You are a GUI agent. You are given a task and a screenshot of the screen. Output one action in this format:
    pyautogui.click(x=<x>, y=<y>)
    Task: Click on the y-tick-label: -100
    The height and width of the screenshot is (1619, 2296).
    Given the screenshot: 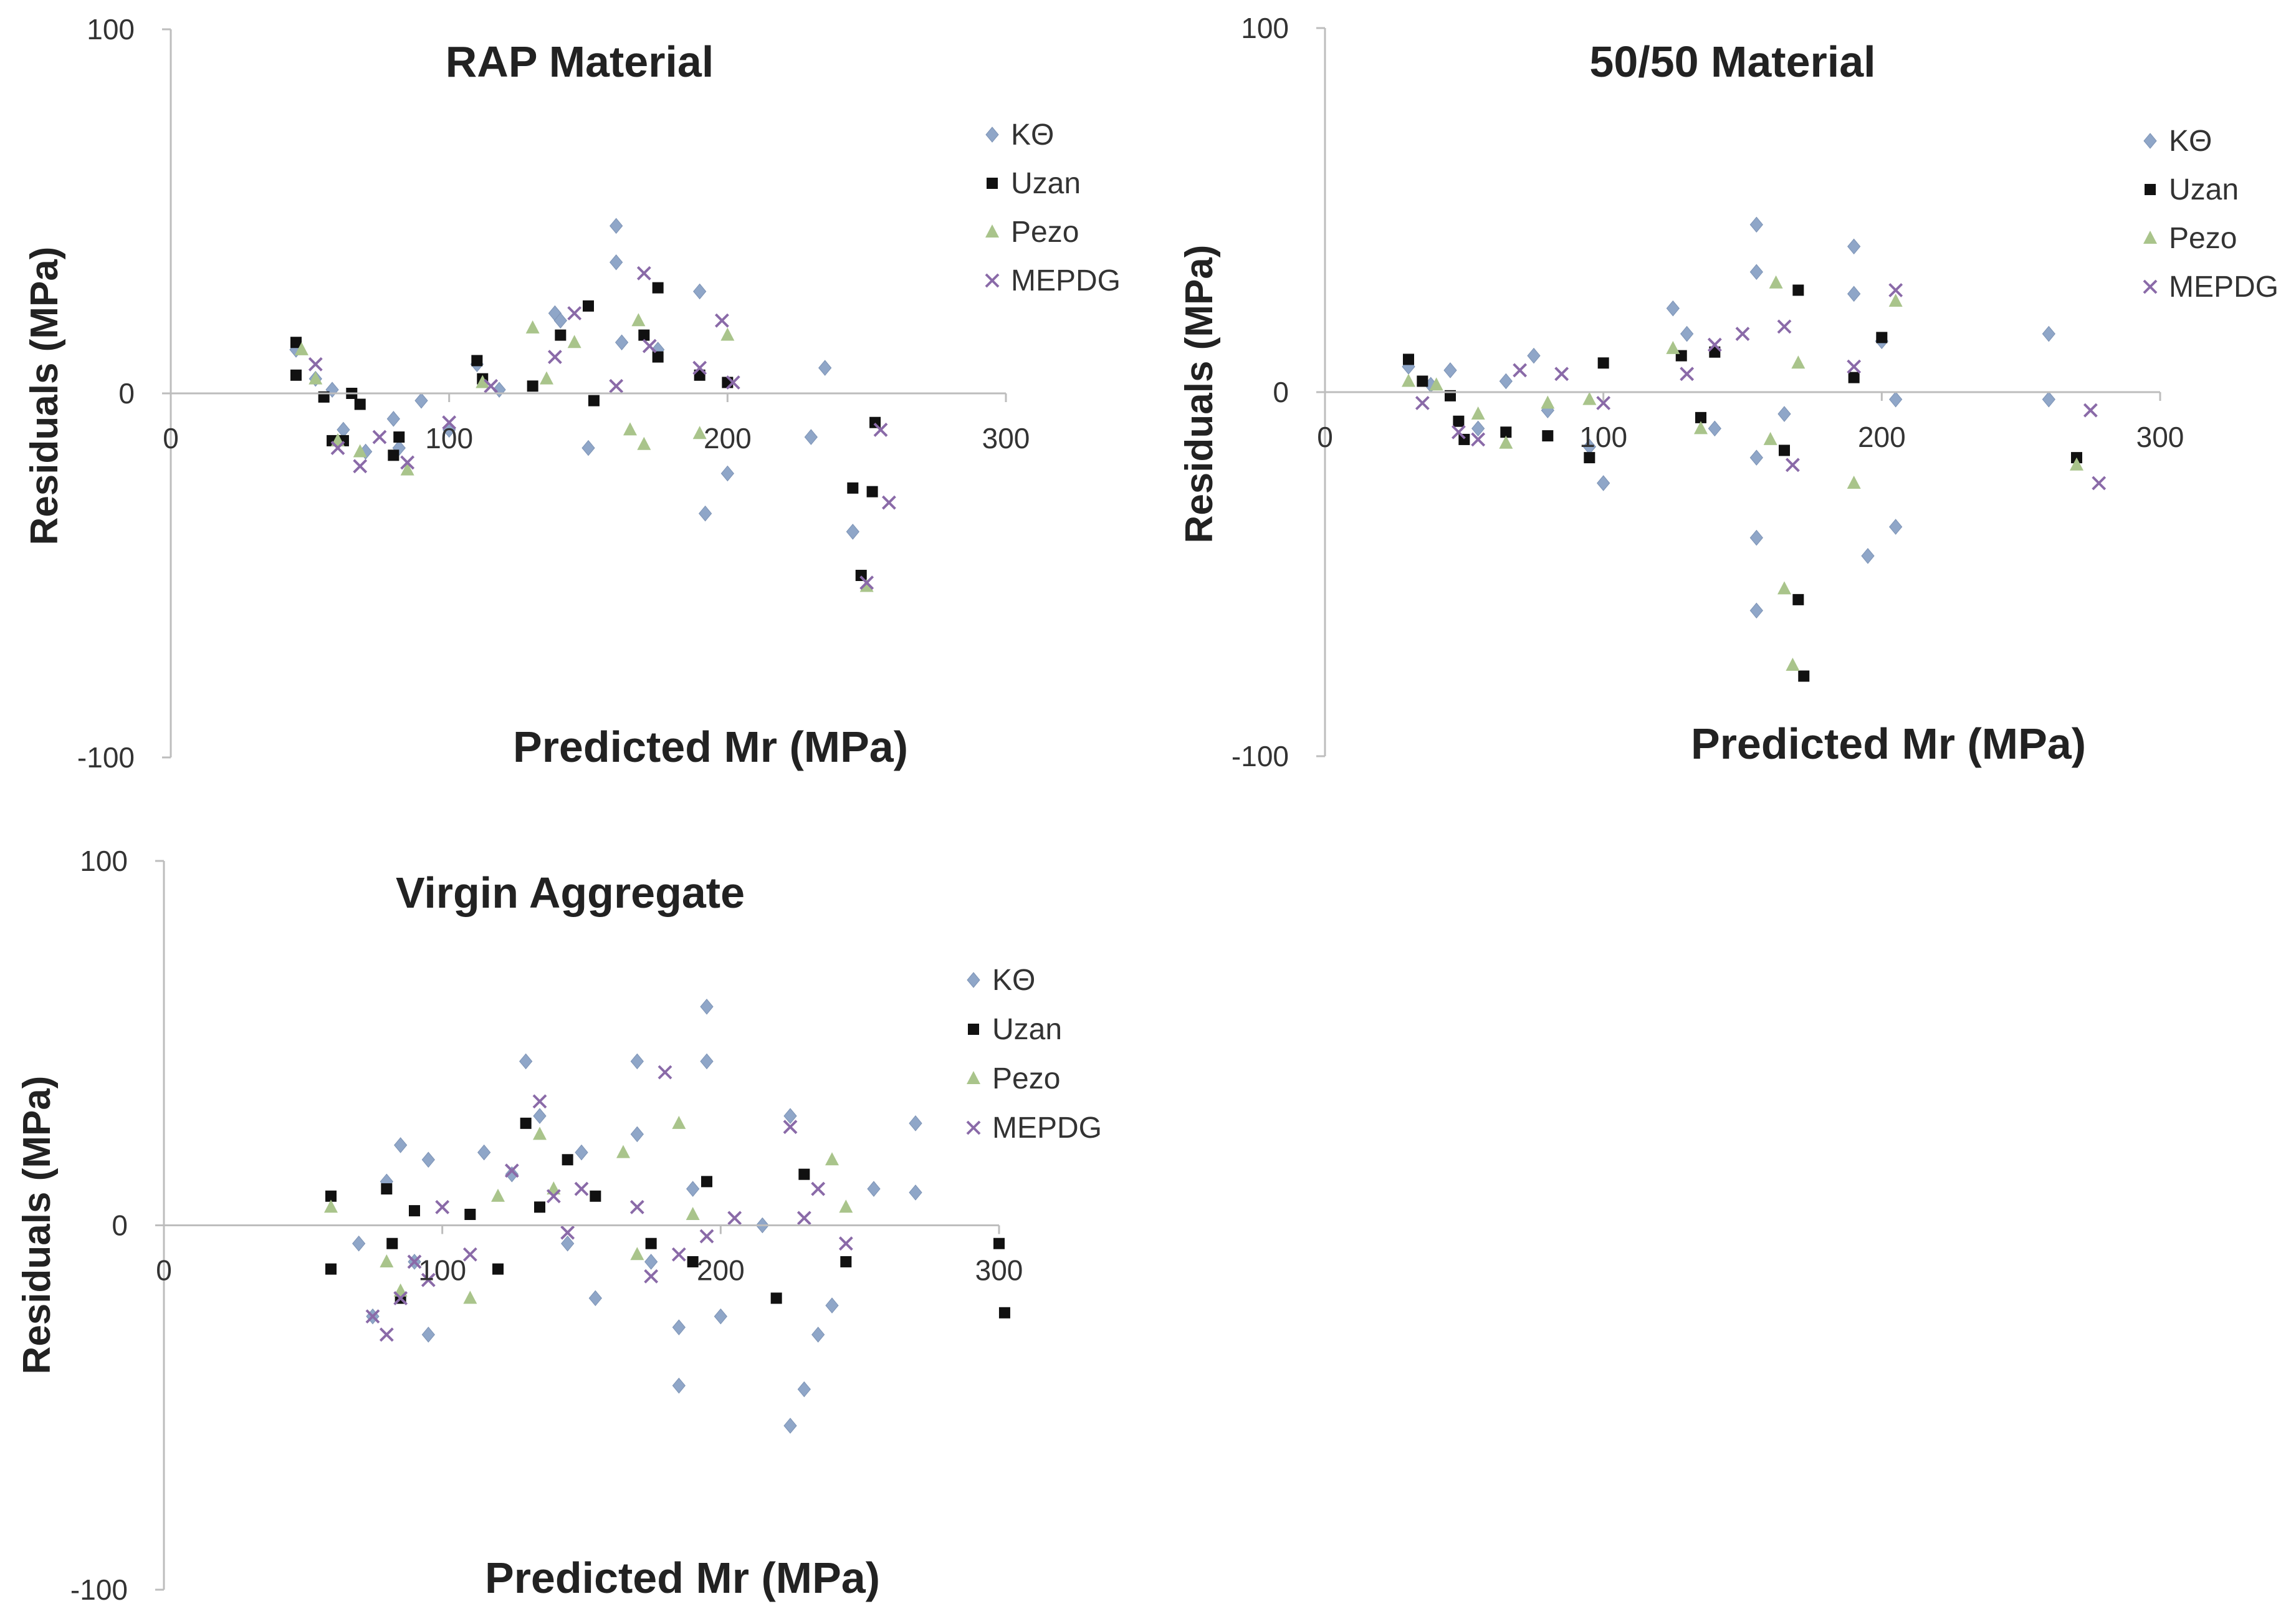 What is the action you would take?
    pyautogui.click(x=106, y=757)
    